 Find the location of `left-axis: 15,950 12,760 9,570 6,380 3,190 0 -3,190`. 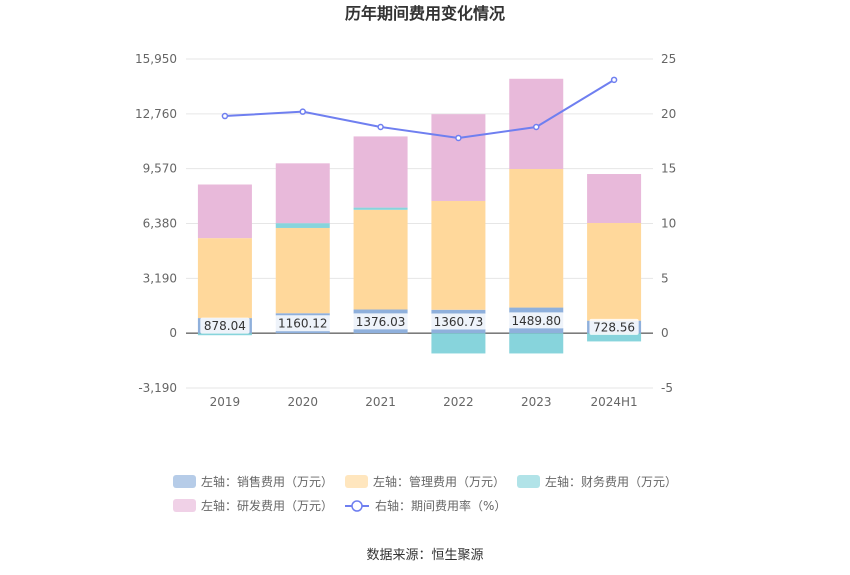

left-axis: 15,950 12,760 9,570 6,380 3,190 0 -3,190 is located at coordinates (156, 223).